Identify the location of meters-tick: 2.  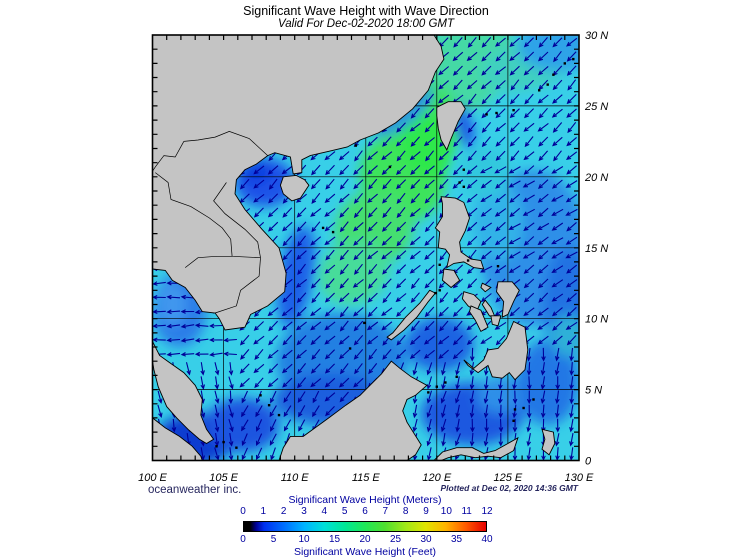
(283, 511).